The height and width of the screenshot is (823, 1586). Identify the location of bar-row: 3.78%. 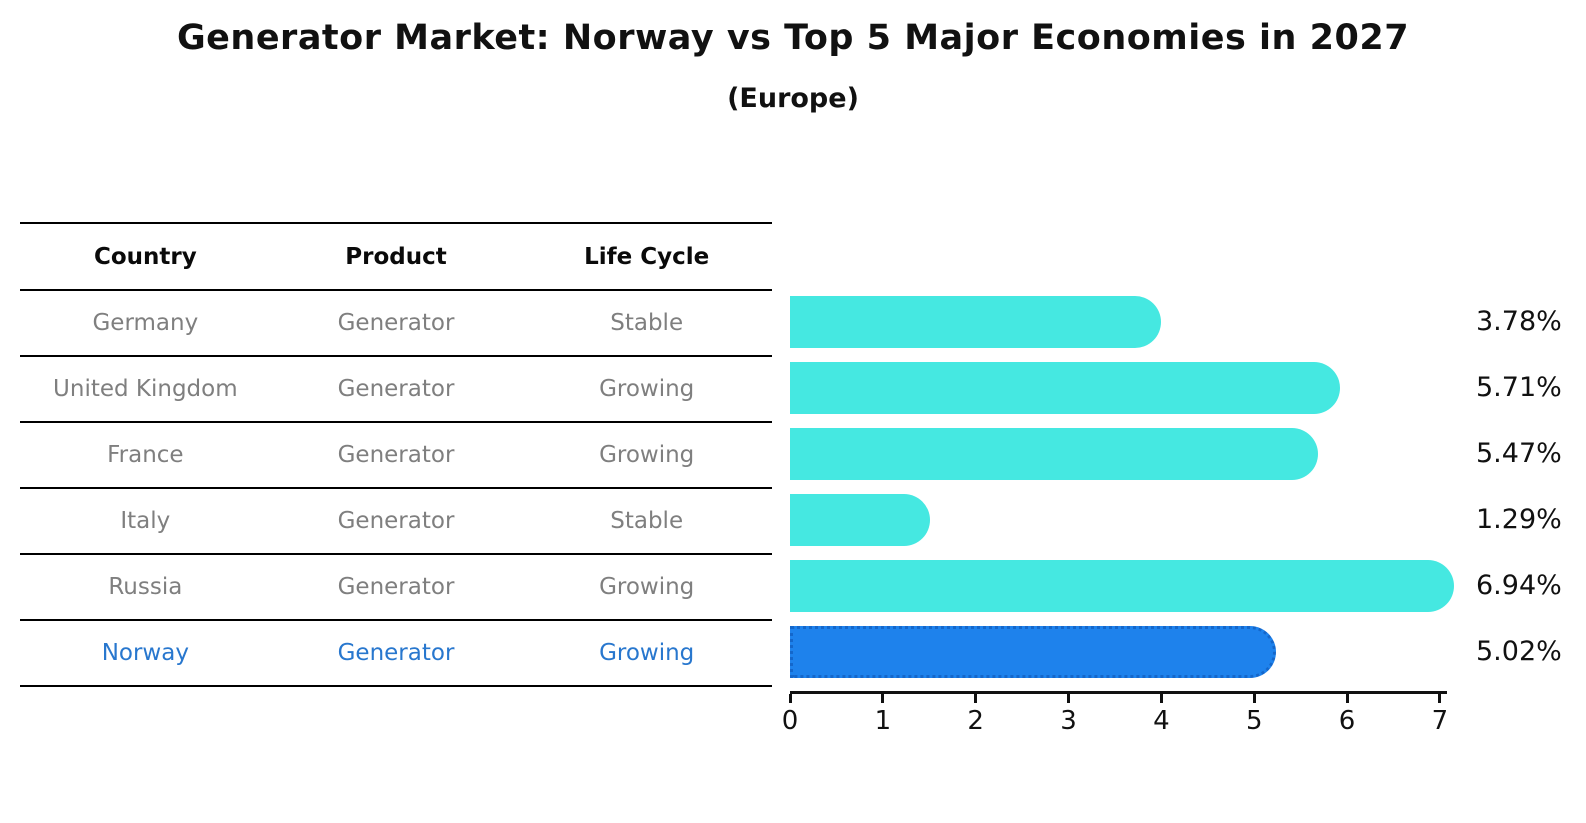
(1176, 322).